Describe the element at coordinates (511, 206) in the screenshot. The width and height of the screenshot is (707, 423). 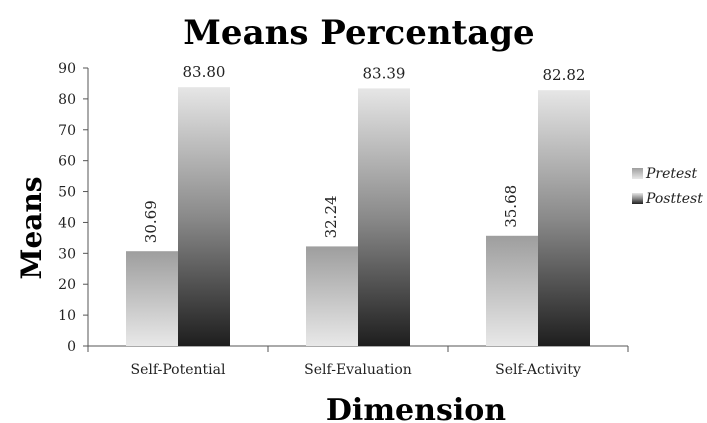
I see `data-label-pretest: 35.68` at that location.